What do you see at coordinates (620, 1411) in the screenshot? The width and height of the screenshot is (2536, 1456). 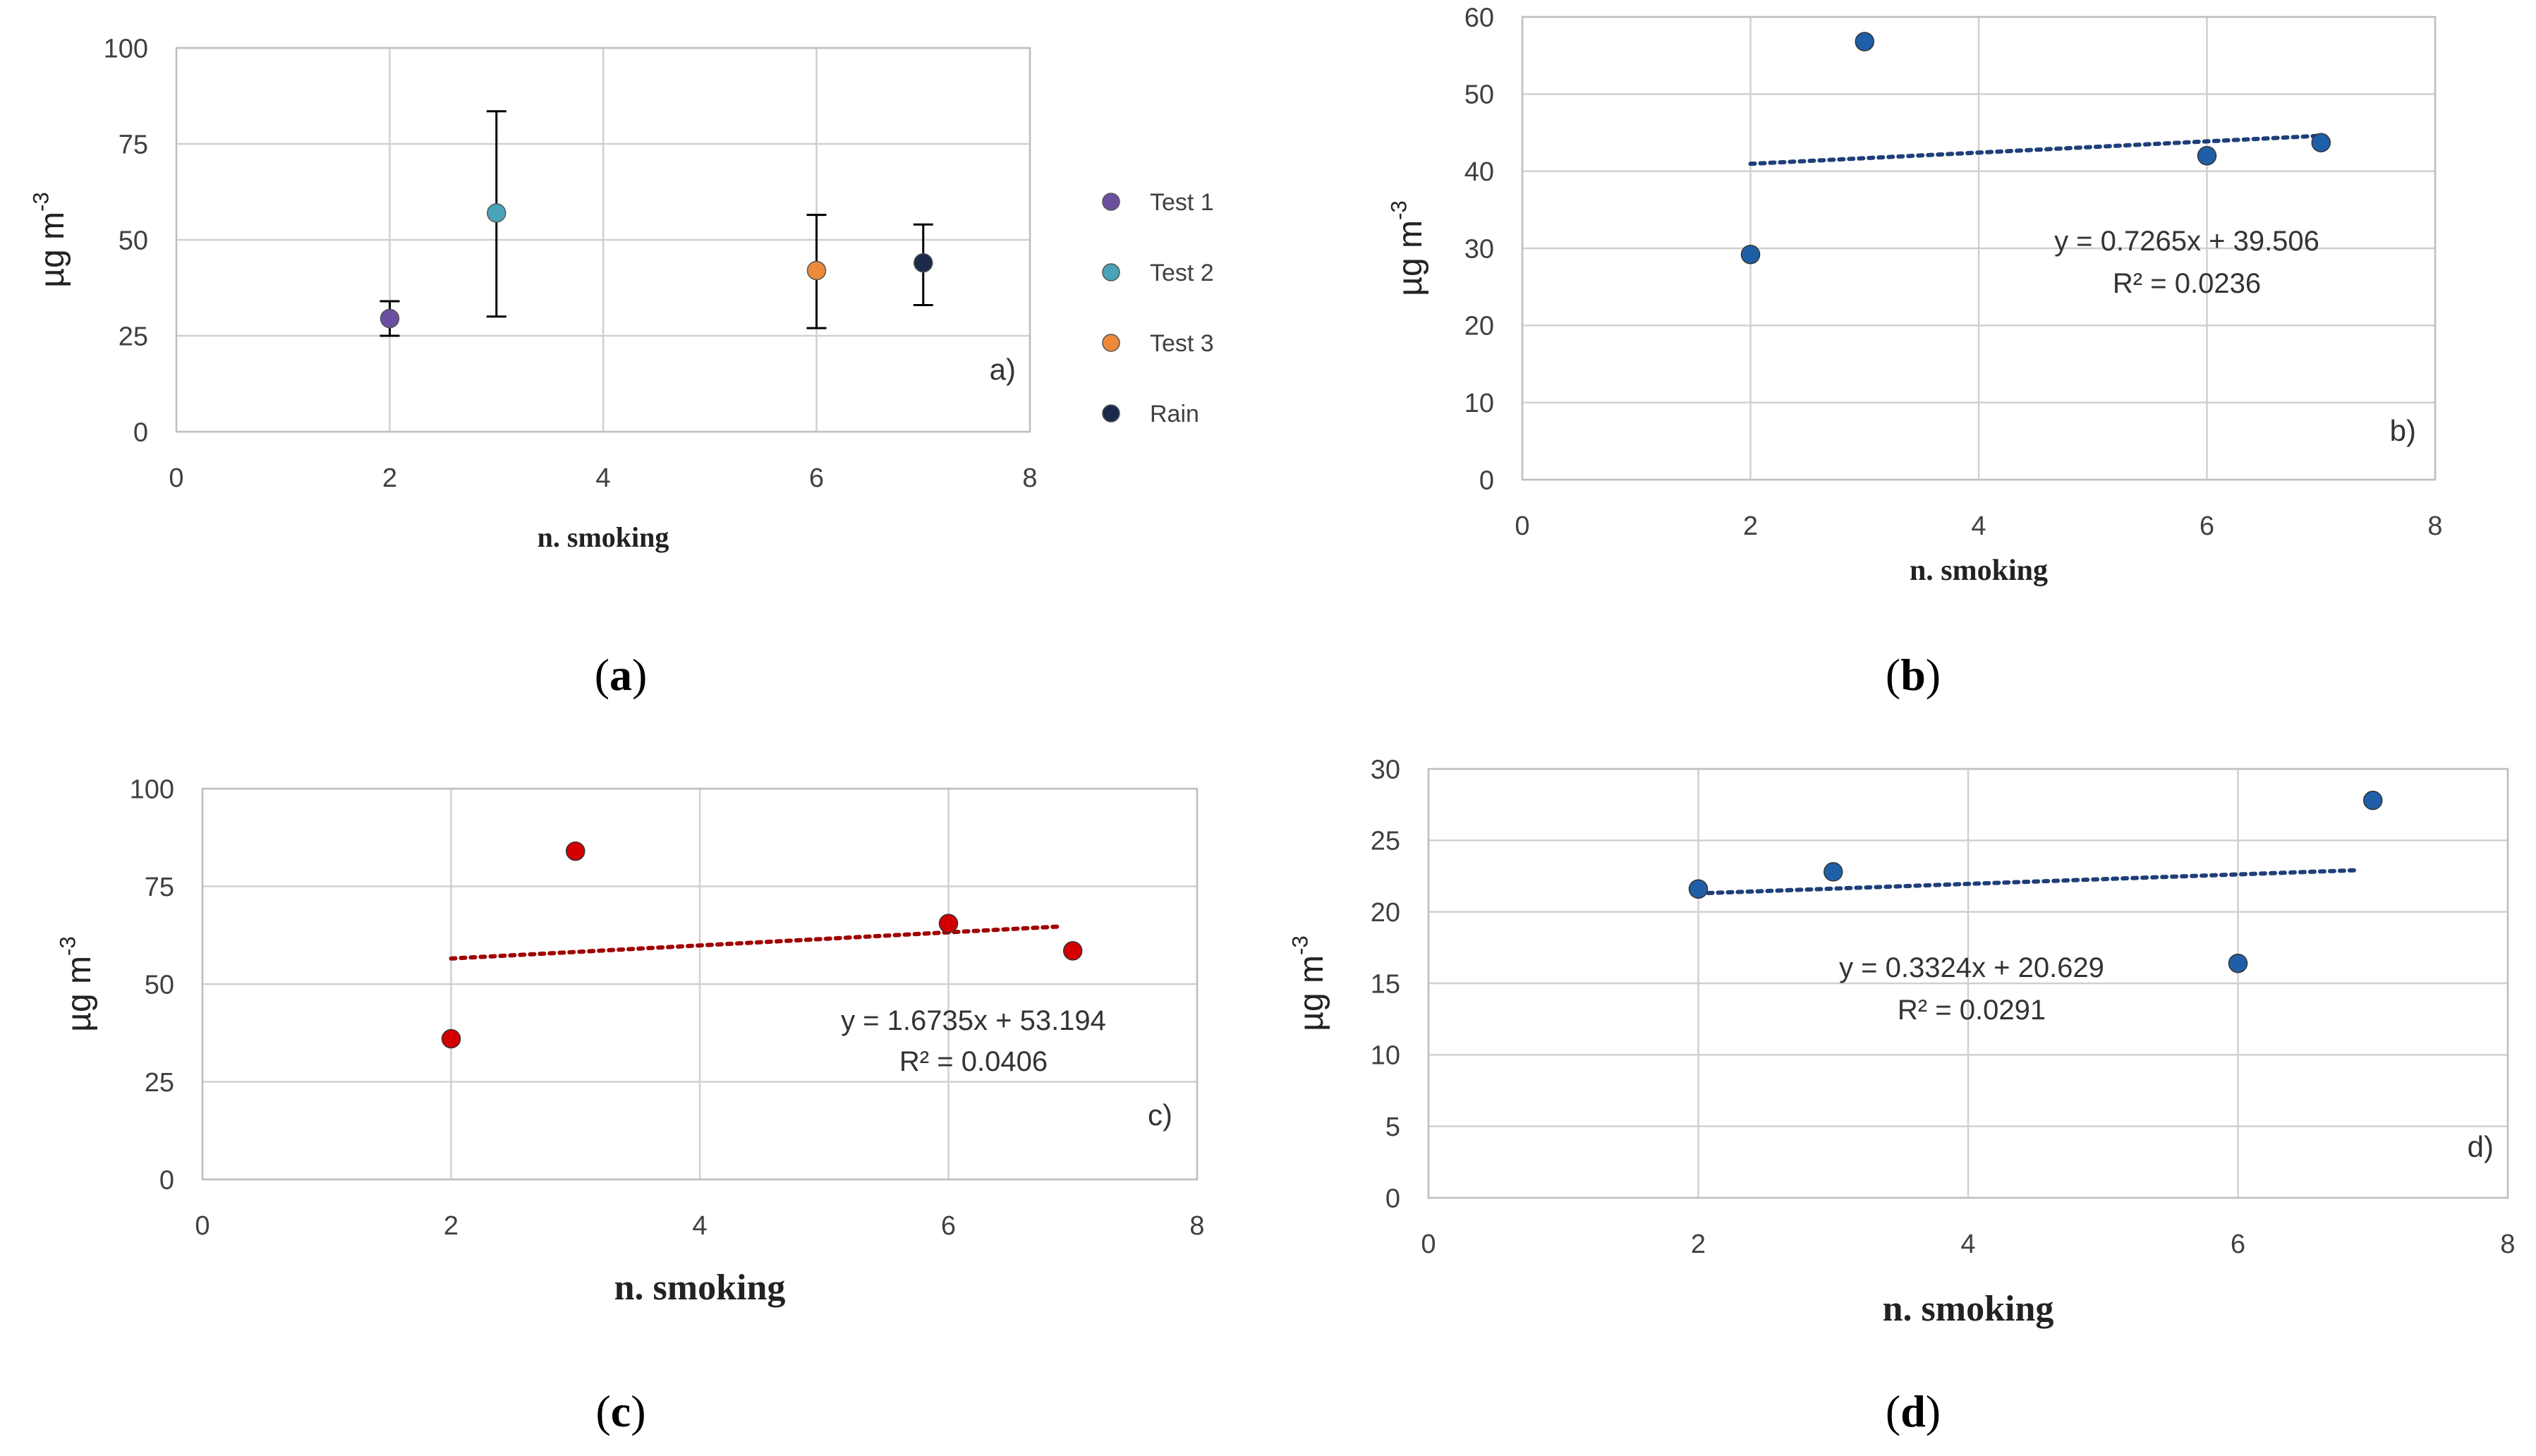 I see `panel-caption: (c)` at bounding box center [620, 1411].